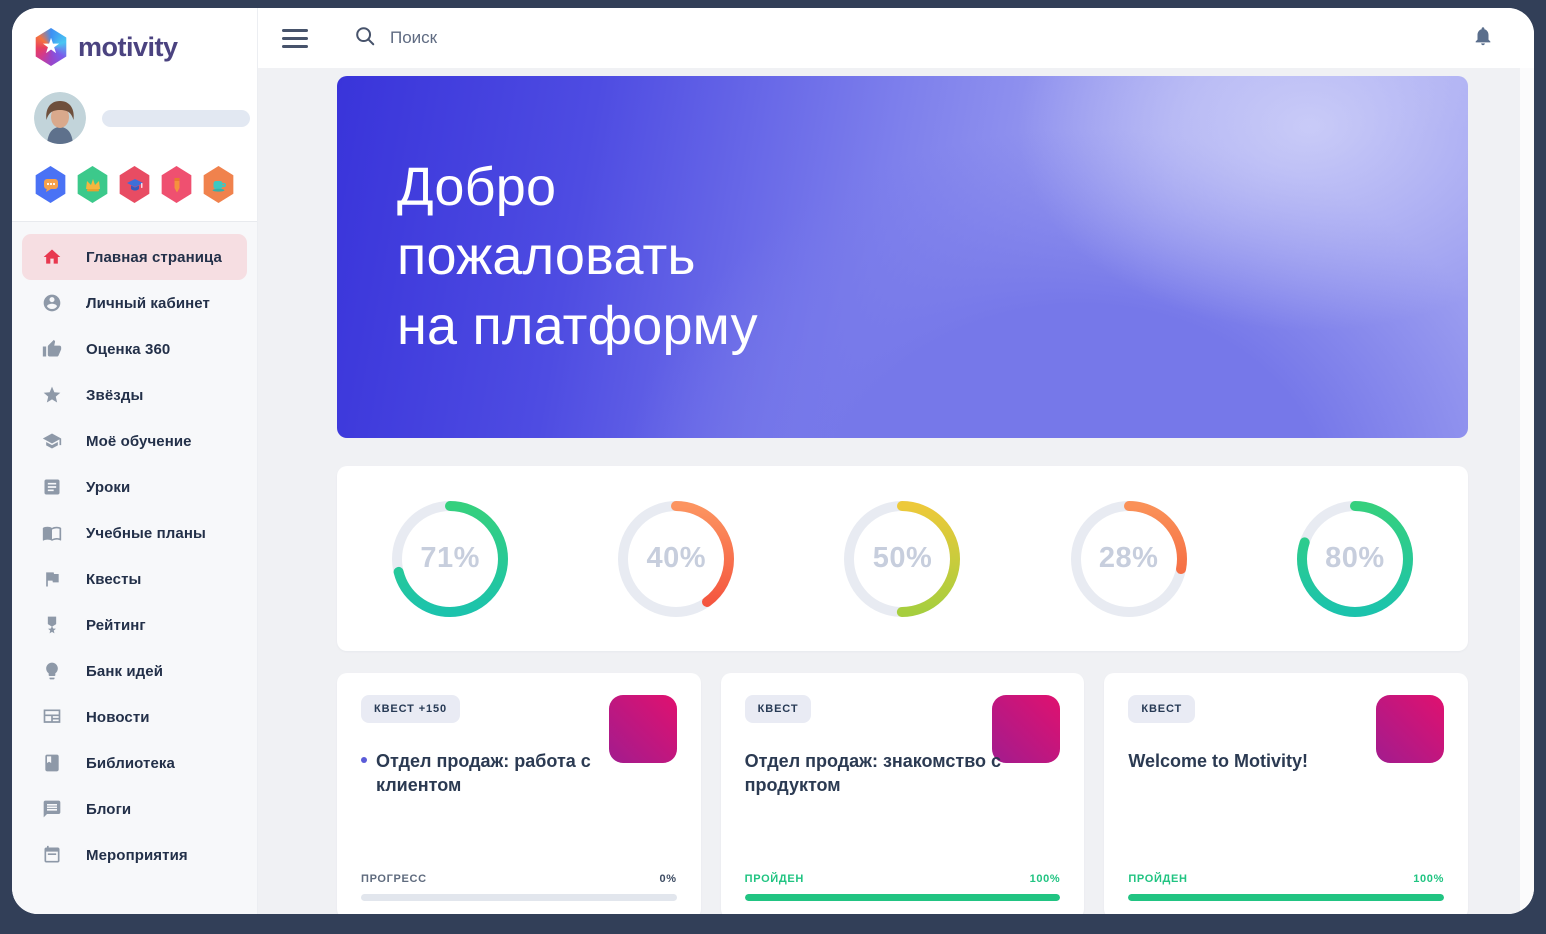  What do you see at coordinates (52, 349) in the screenshot?
I see `thumb-up-icon` at bounding box center [52, 349].